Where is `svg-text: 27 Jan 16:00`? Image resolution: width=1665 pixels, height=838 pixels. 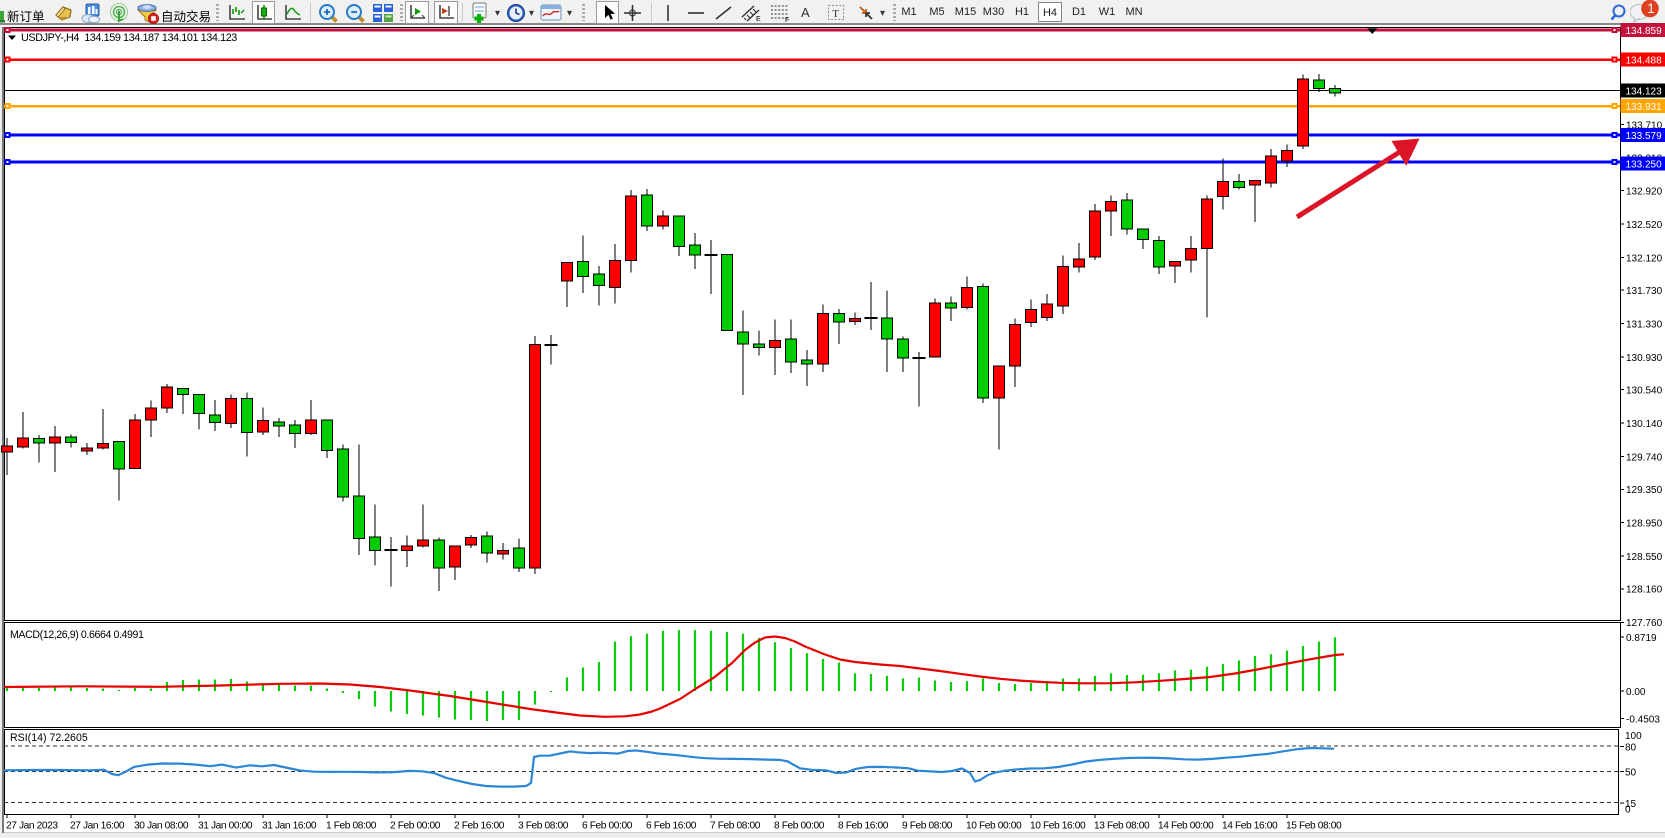
svg-text: 27 Jan 16:00 is located at coordinates (97, 825).